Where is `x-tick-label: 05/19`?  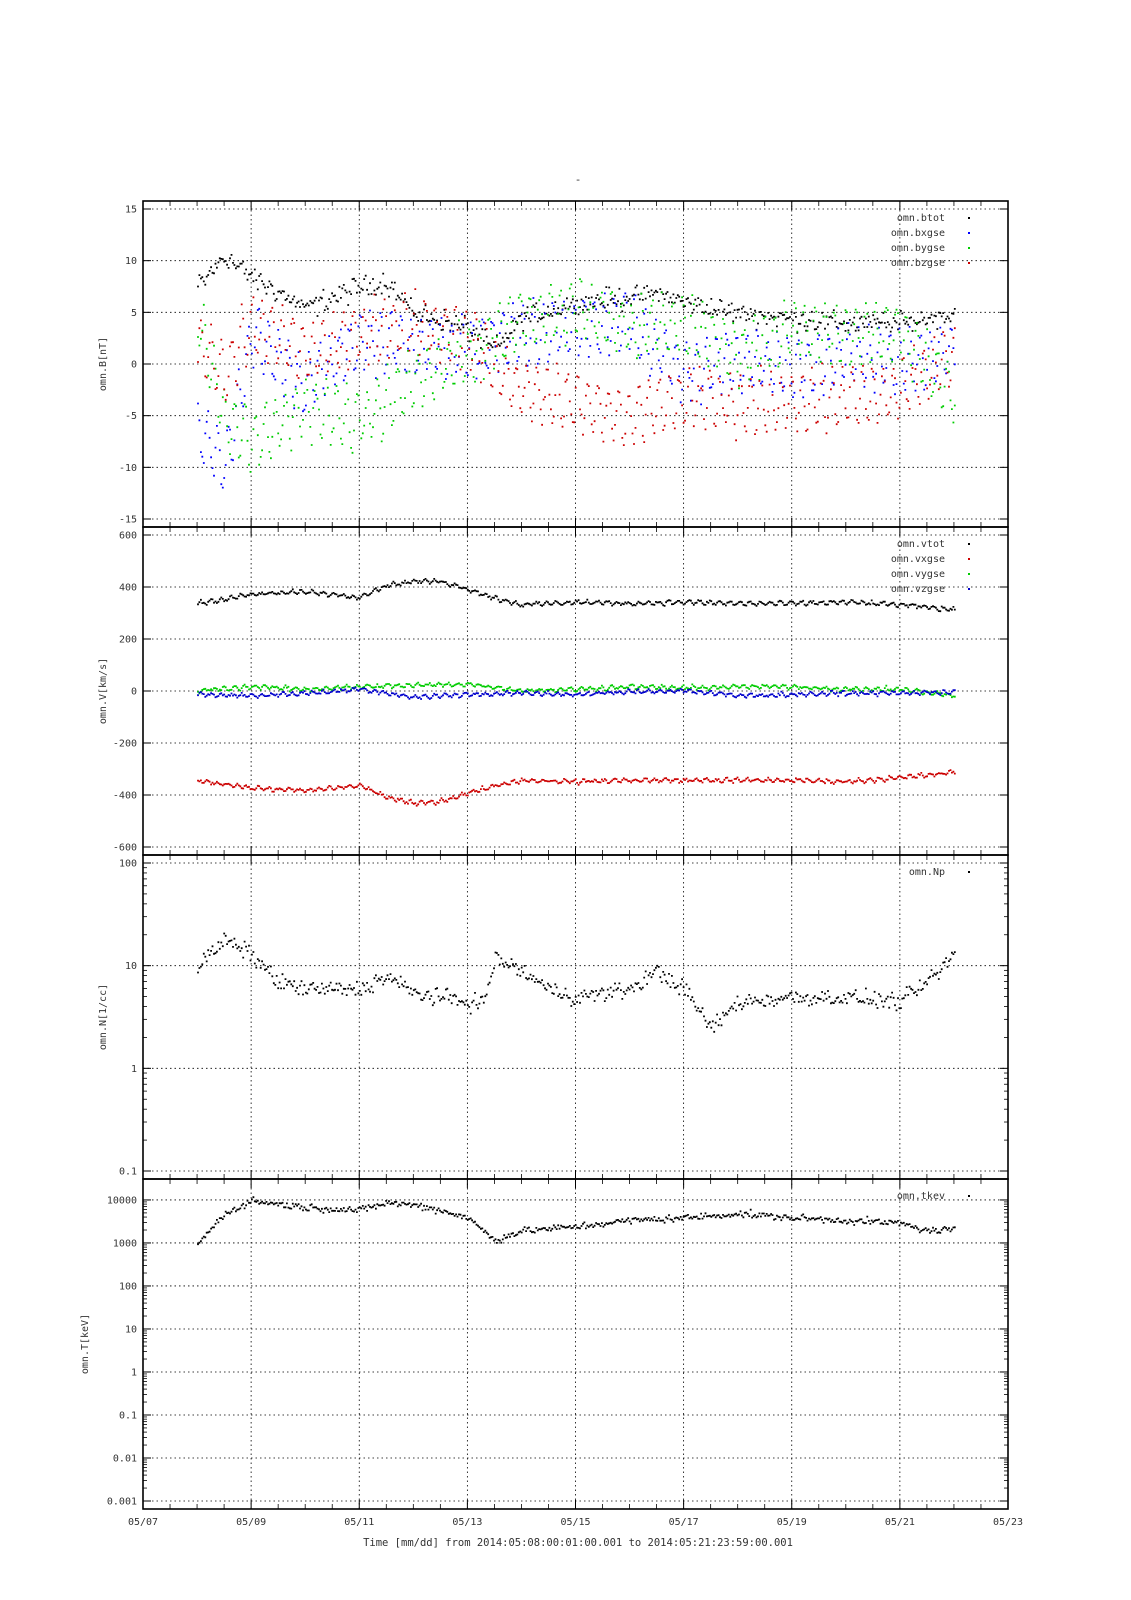 x-tick-label: 05/19 is located at coordinates (792, 1522).